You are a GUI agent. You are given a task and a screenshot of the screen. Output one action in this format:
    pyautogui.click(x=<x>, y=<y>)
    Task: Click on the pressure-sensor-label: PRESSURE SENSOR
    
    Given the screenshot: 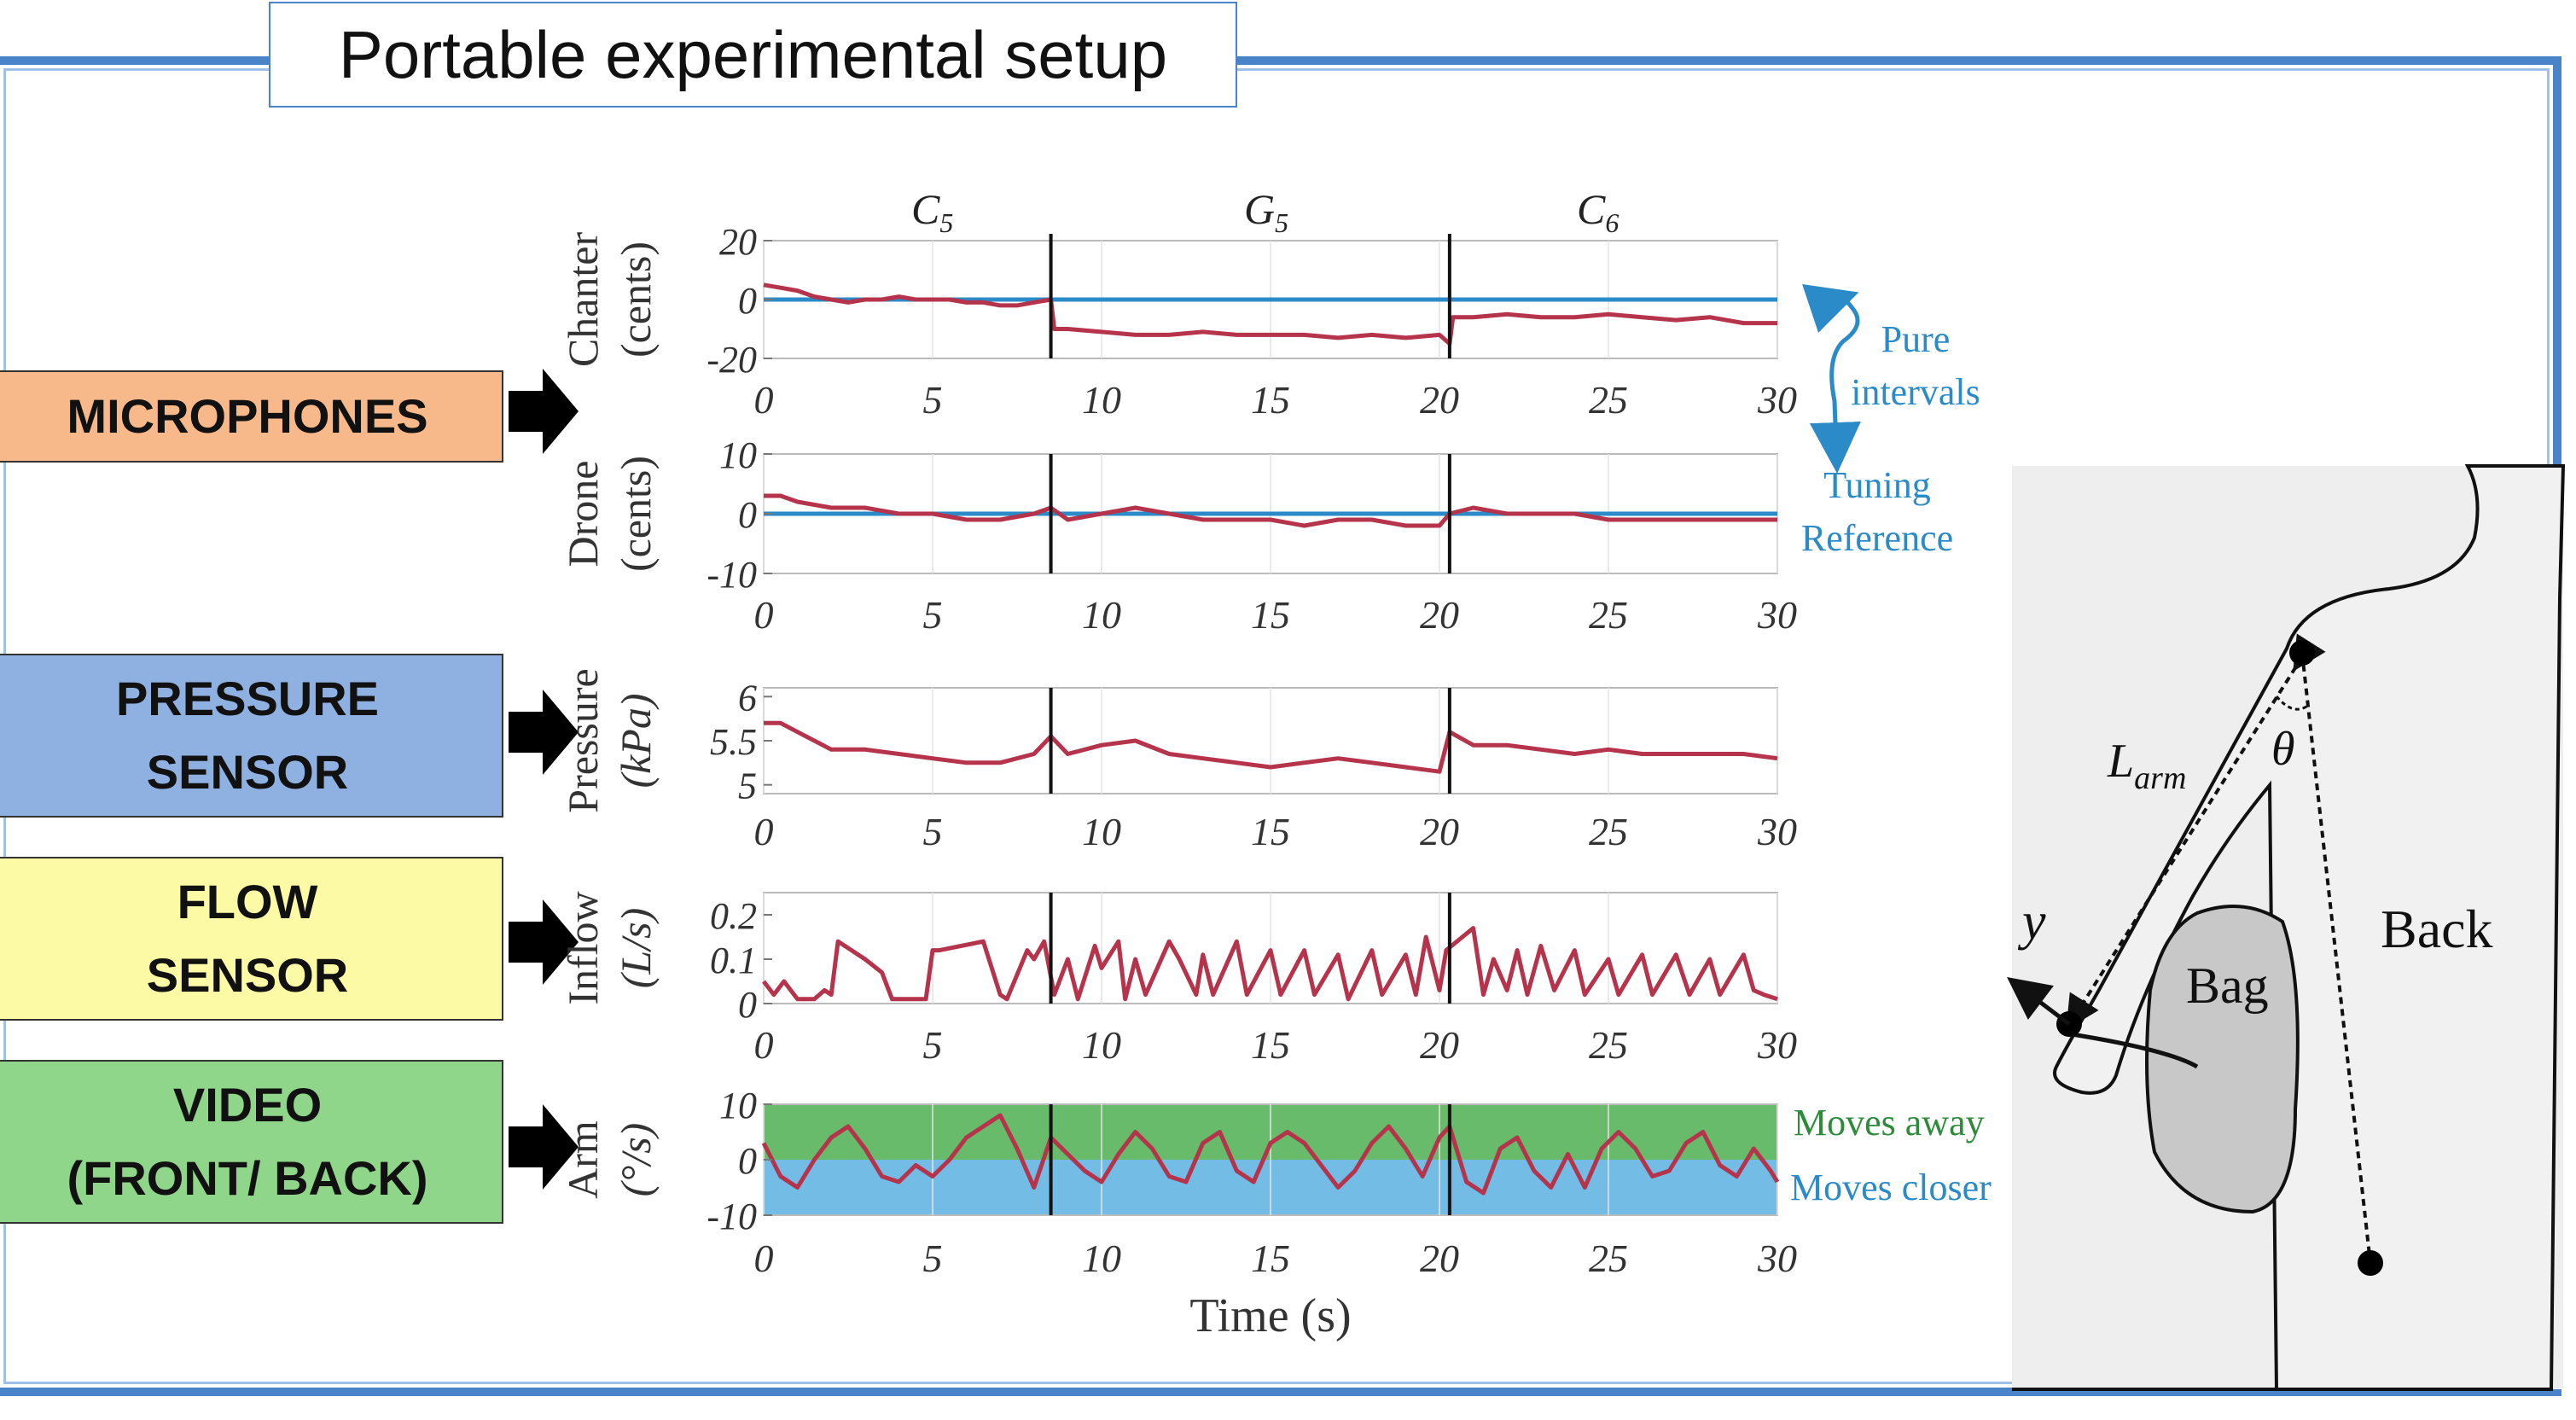 What is the action you would take?
    pyautogui.click(x=251, y=736)
    